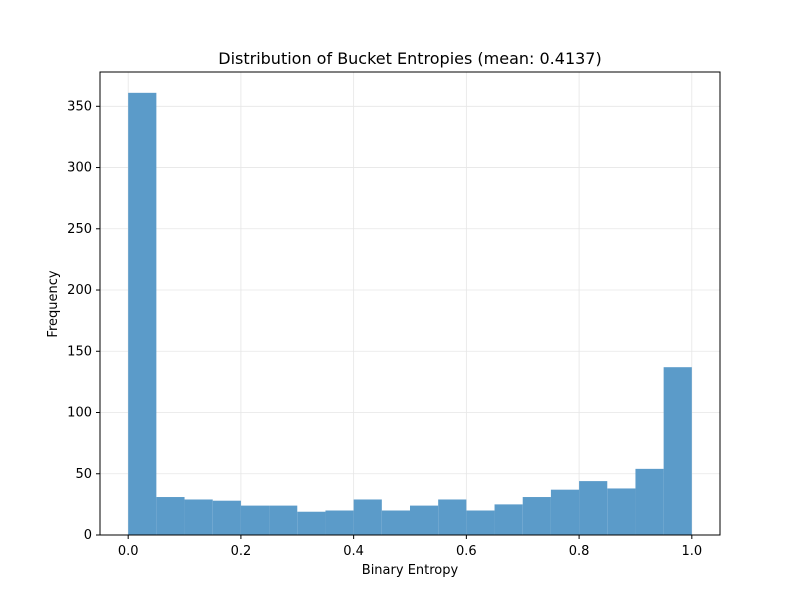  Describe the element at coordinates (79, 106) in the screenshot. I see `y-tick-label: 350` at that location.